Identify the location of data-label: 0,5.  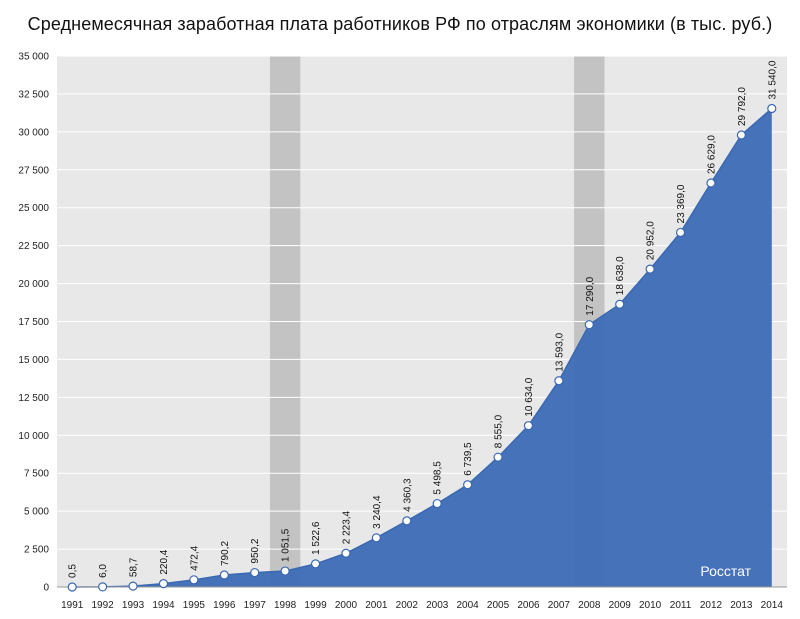
(73, 571).